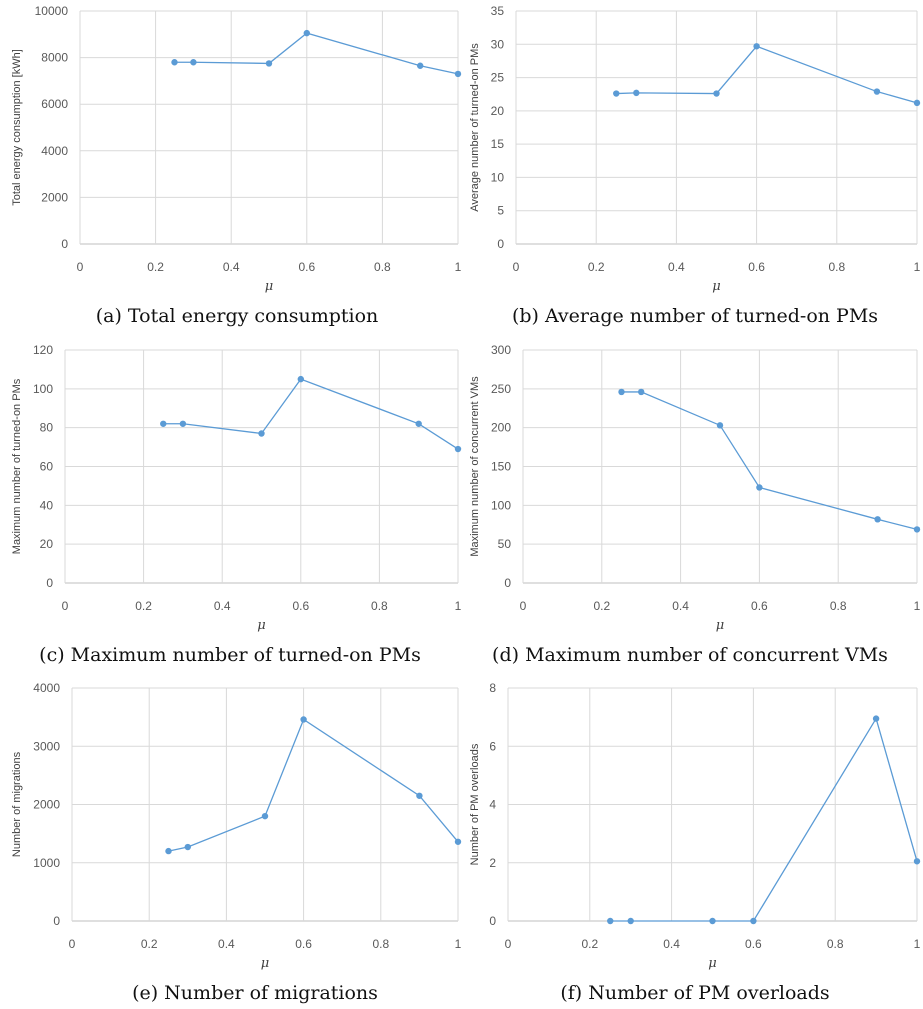  Describe the element at coordinates (43, 350) in the screenshot. I see `y-tick-label: 120` at that location.